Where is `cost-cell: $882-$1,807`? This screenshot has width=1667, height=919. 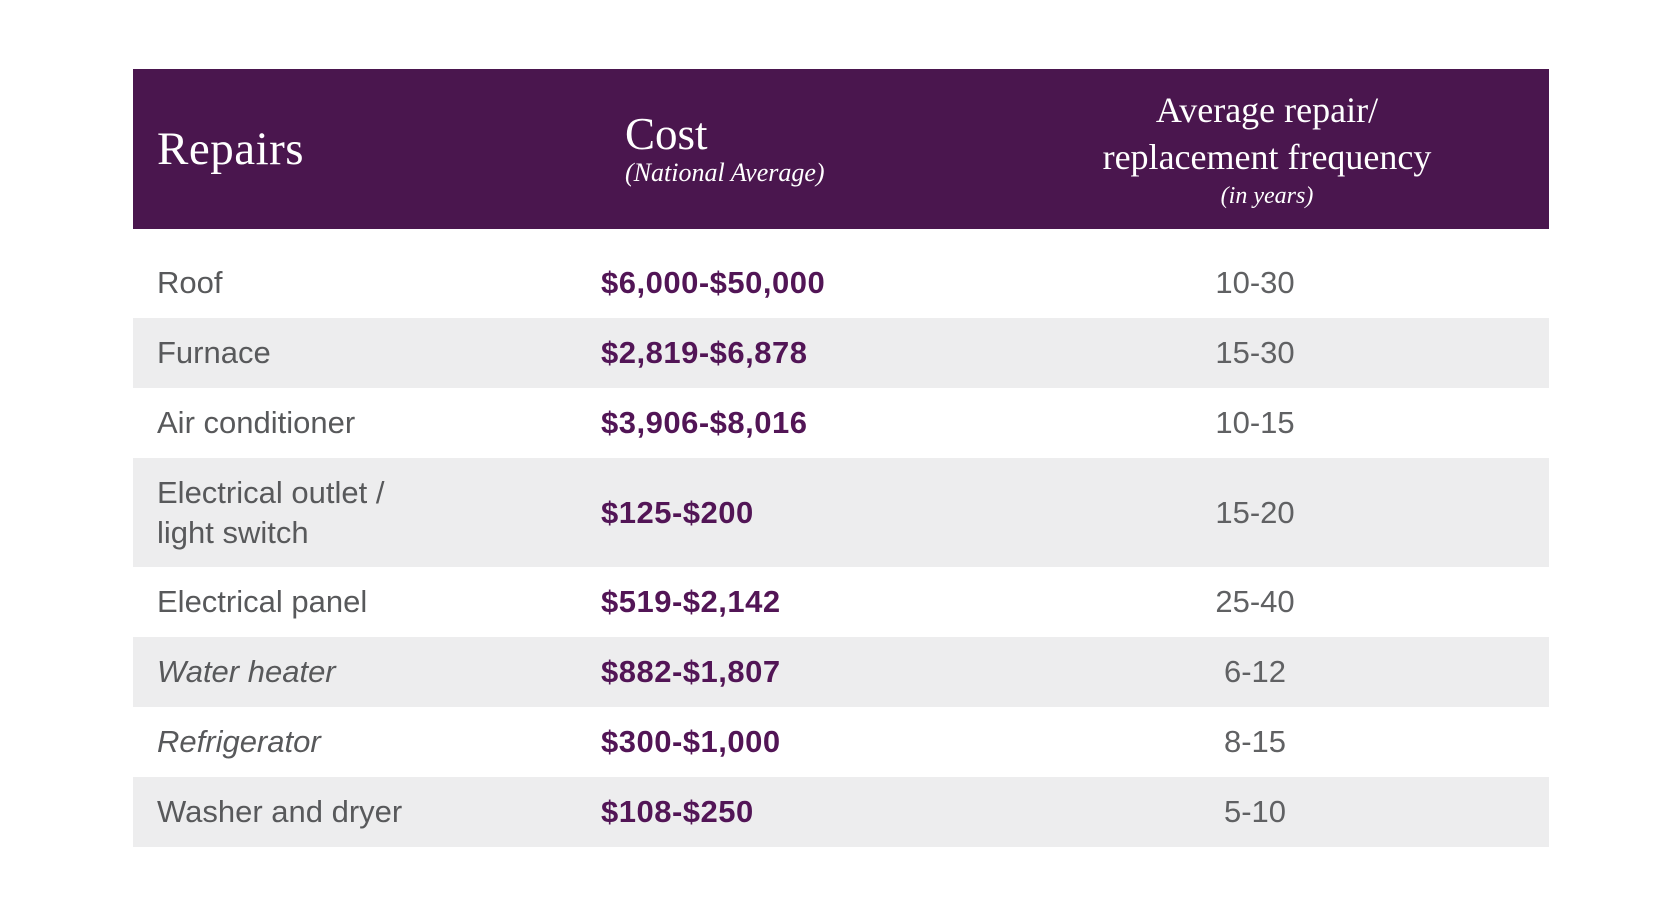 cost-cell: $882-$1,807 is located at coordinates (691, 671).